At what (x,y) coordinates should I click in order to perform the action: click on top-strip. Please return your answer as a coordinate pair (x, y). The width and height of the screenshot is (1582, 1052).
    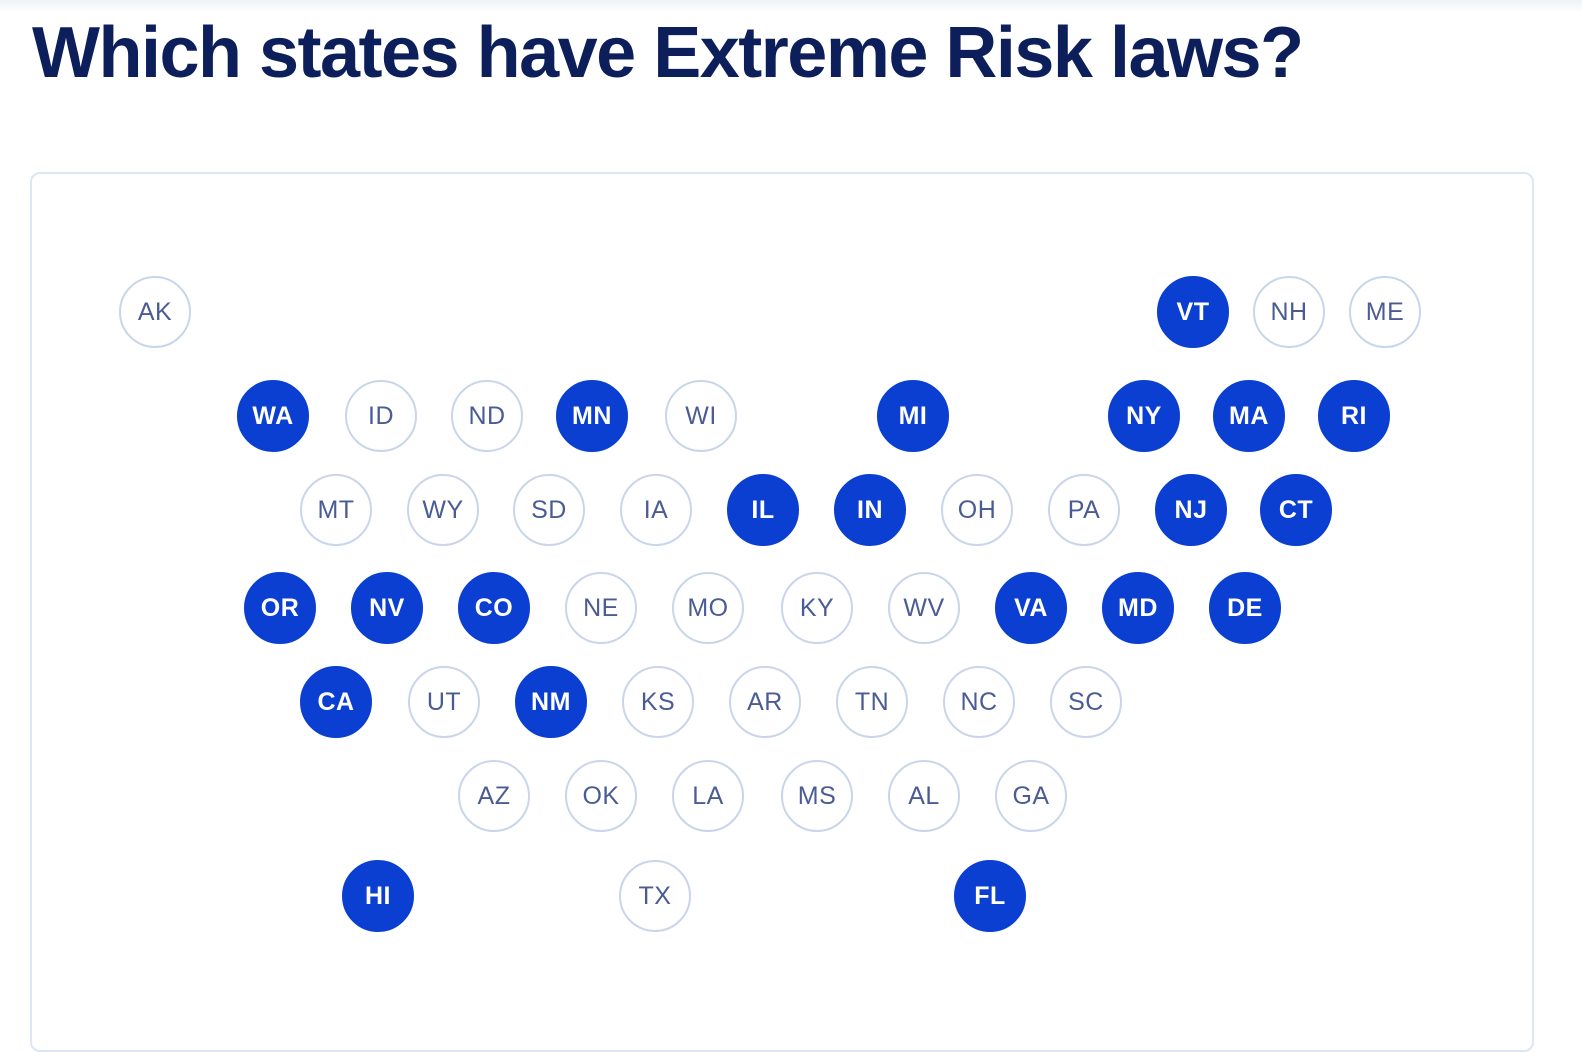
    Looking at the image, I should click on (791, 6).